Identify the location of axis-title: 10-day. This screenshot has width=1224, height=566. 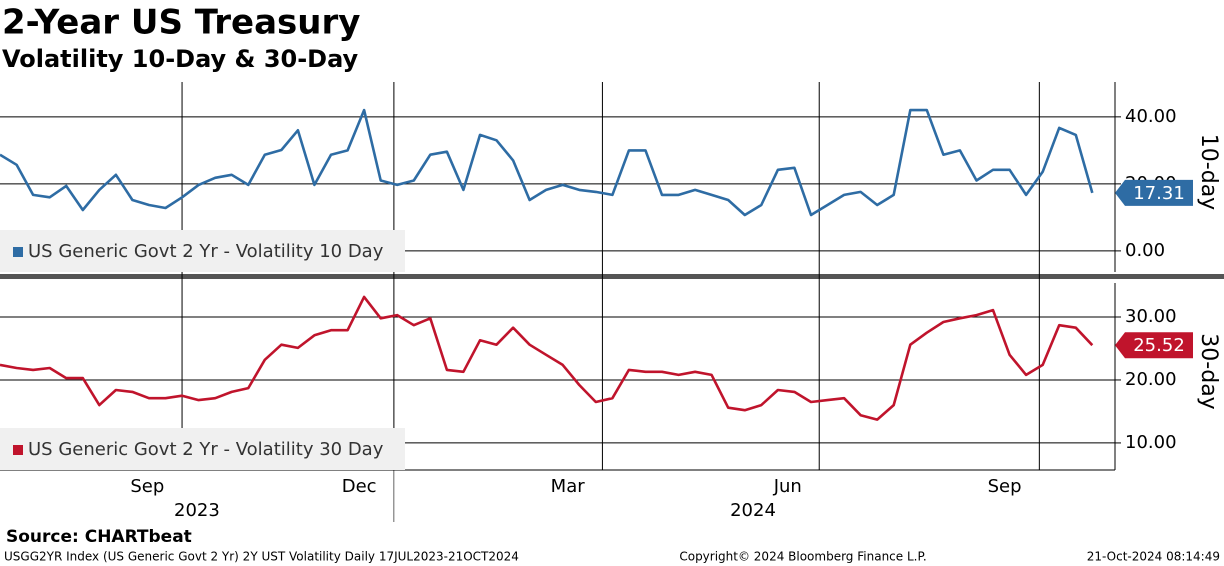
(1208, 172).